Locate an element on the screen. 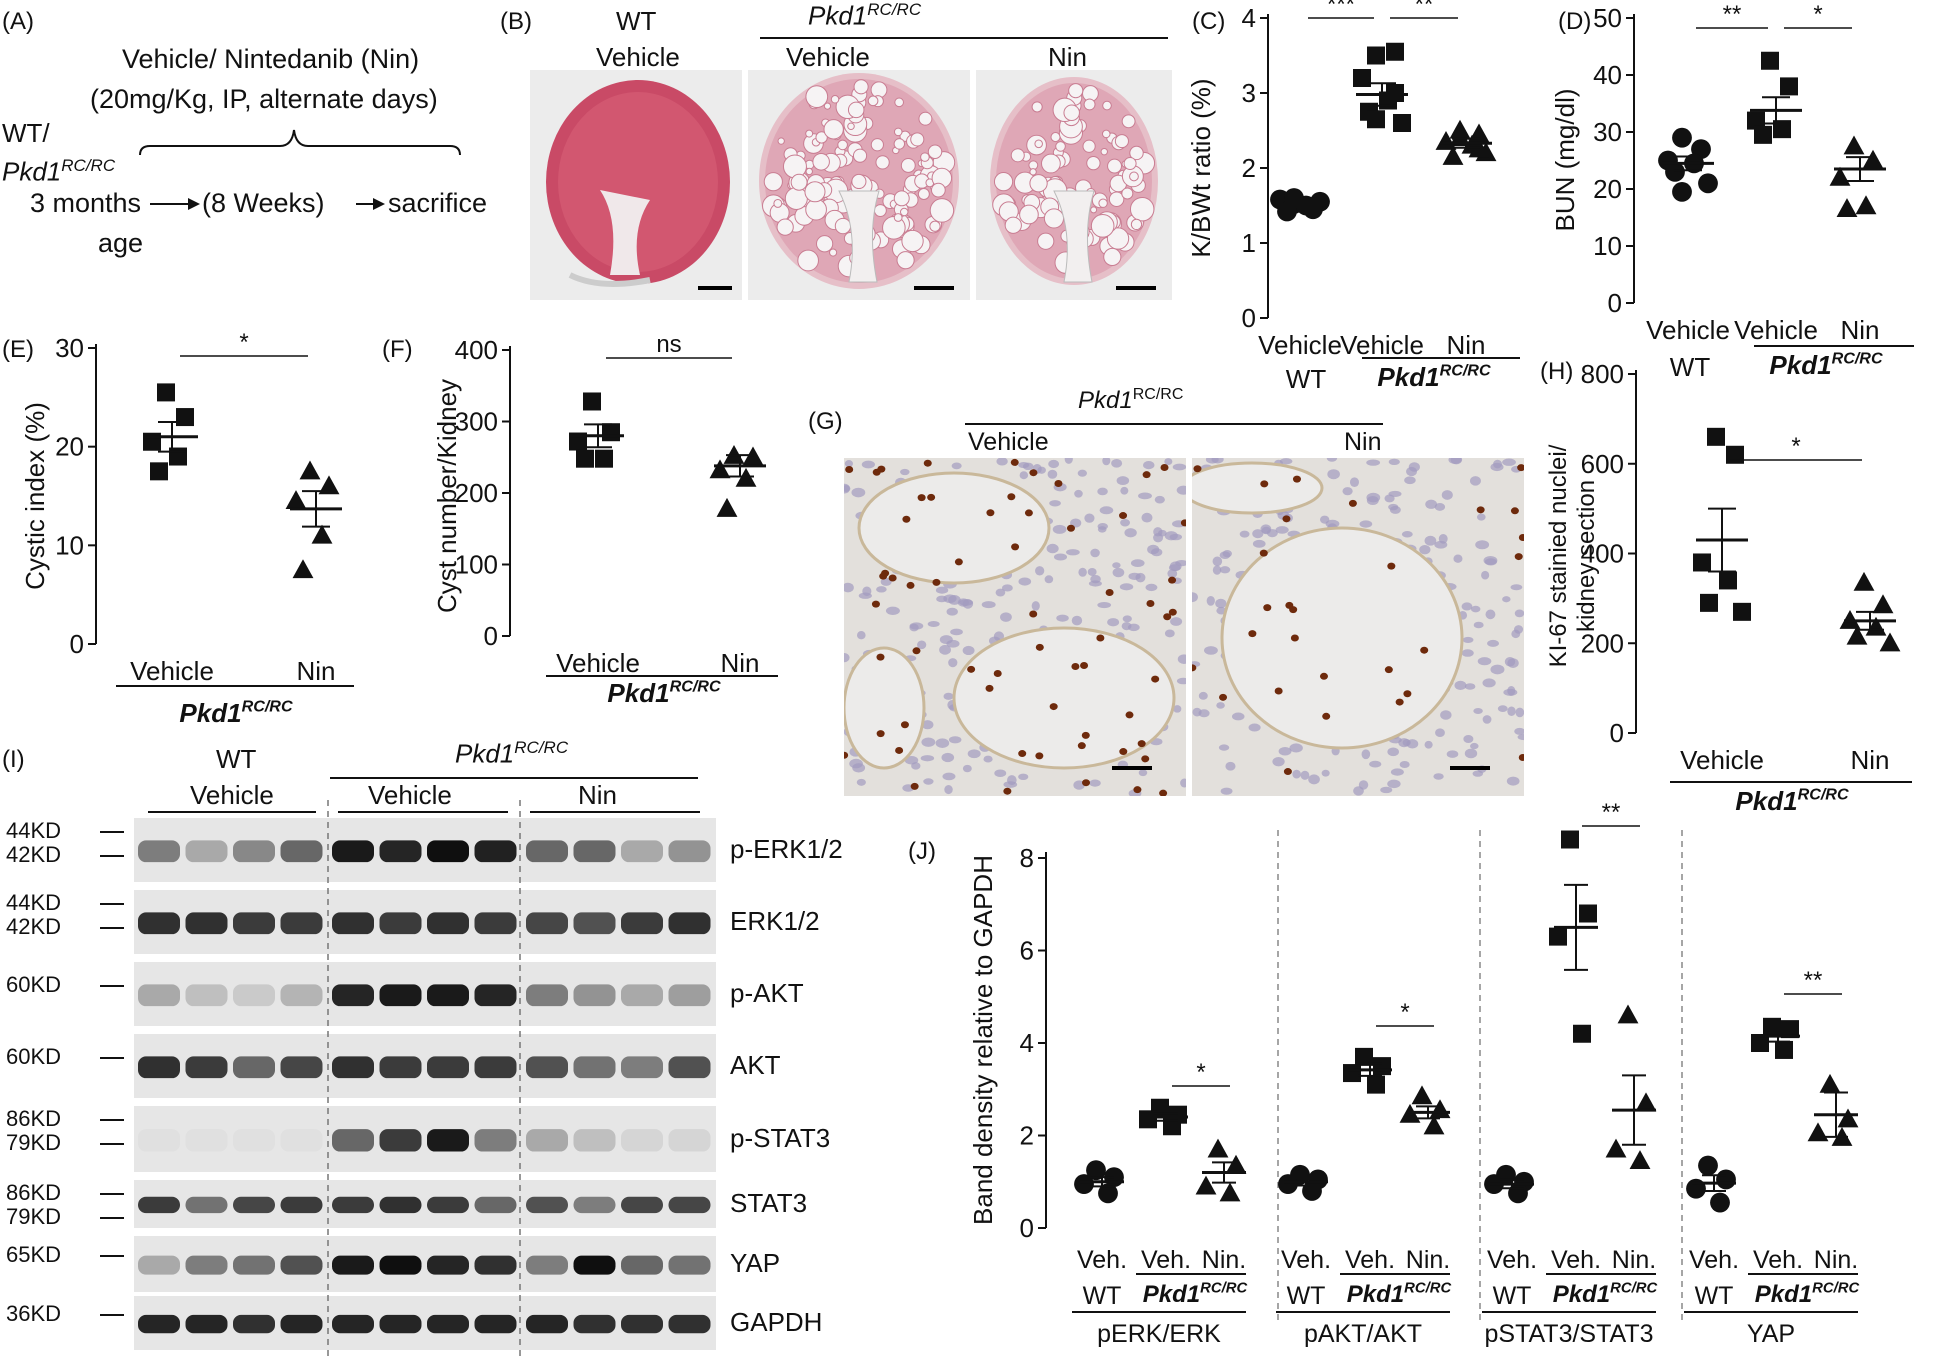  panel-label-d: (D) is located at coordinates (1575, 21).